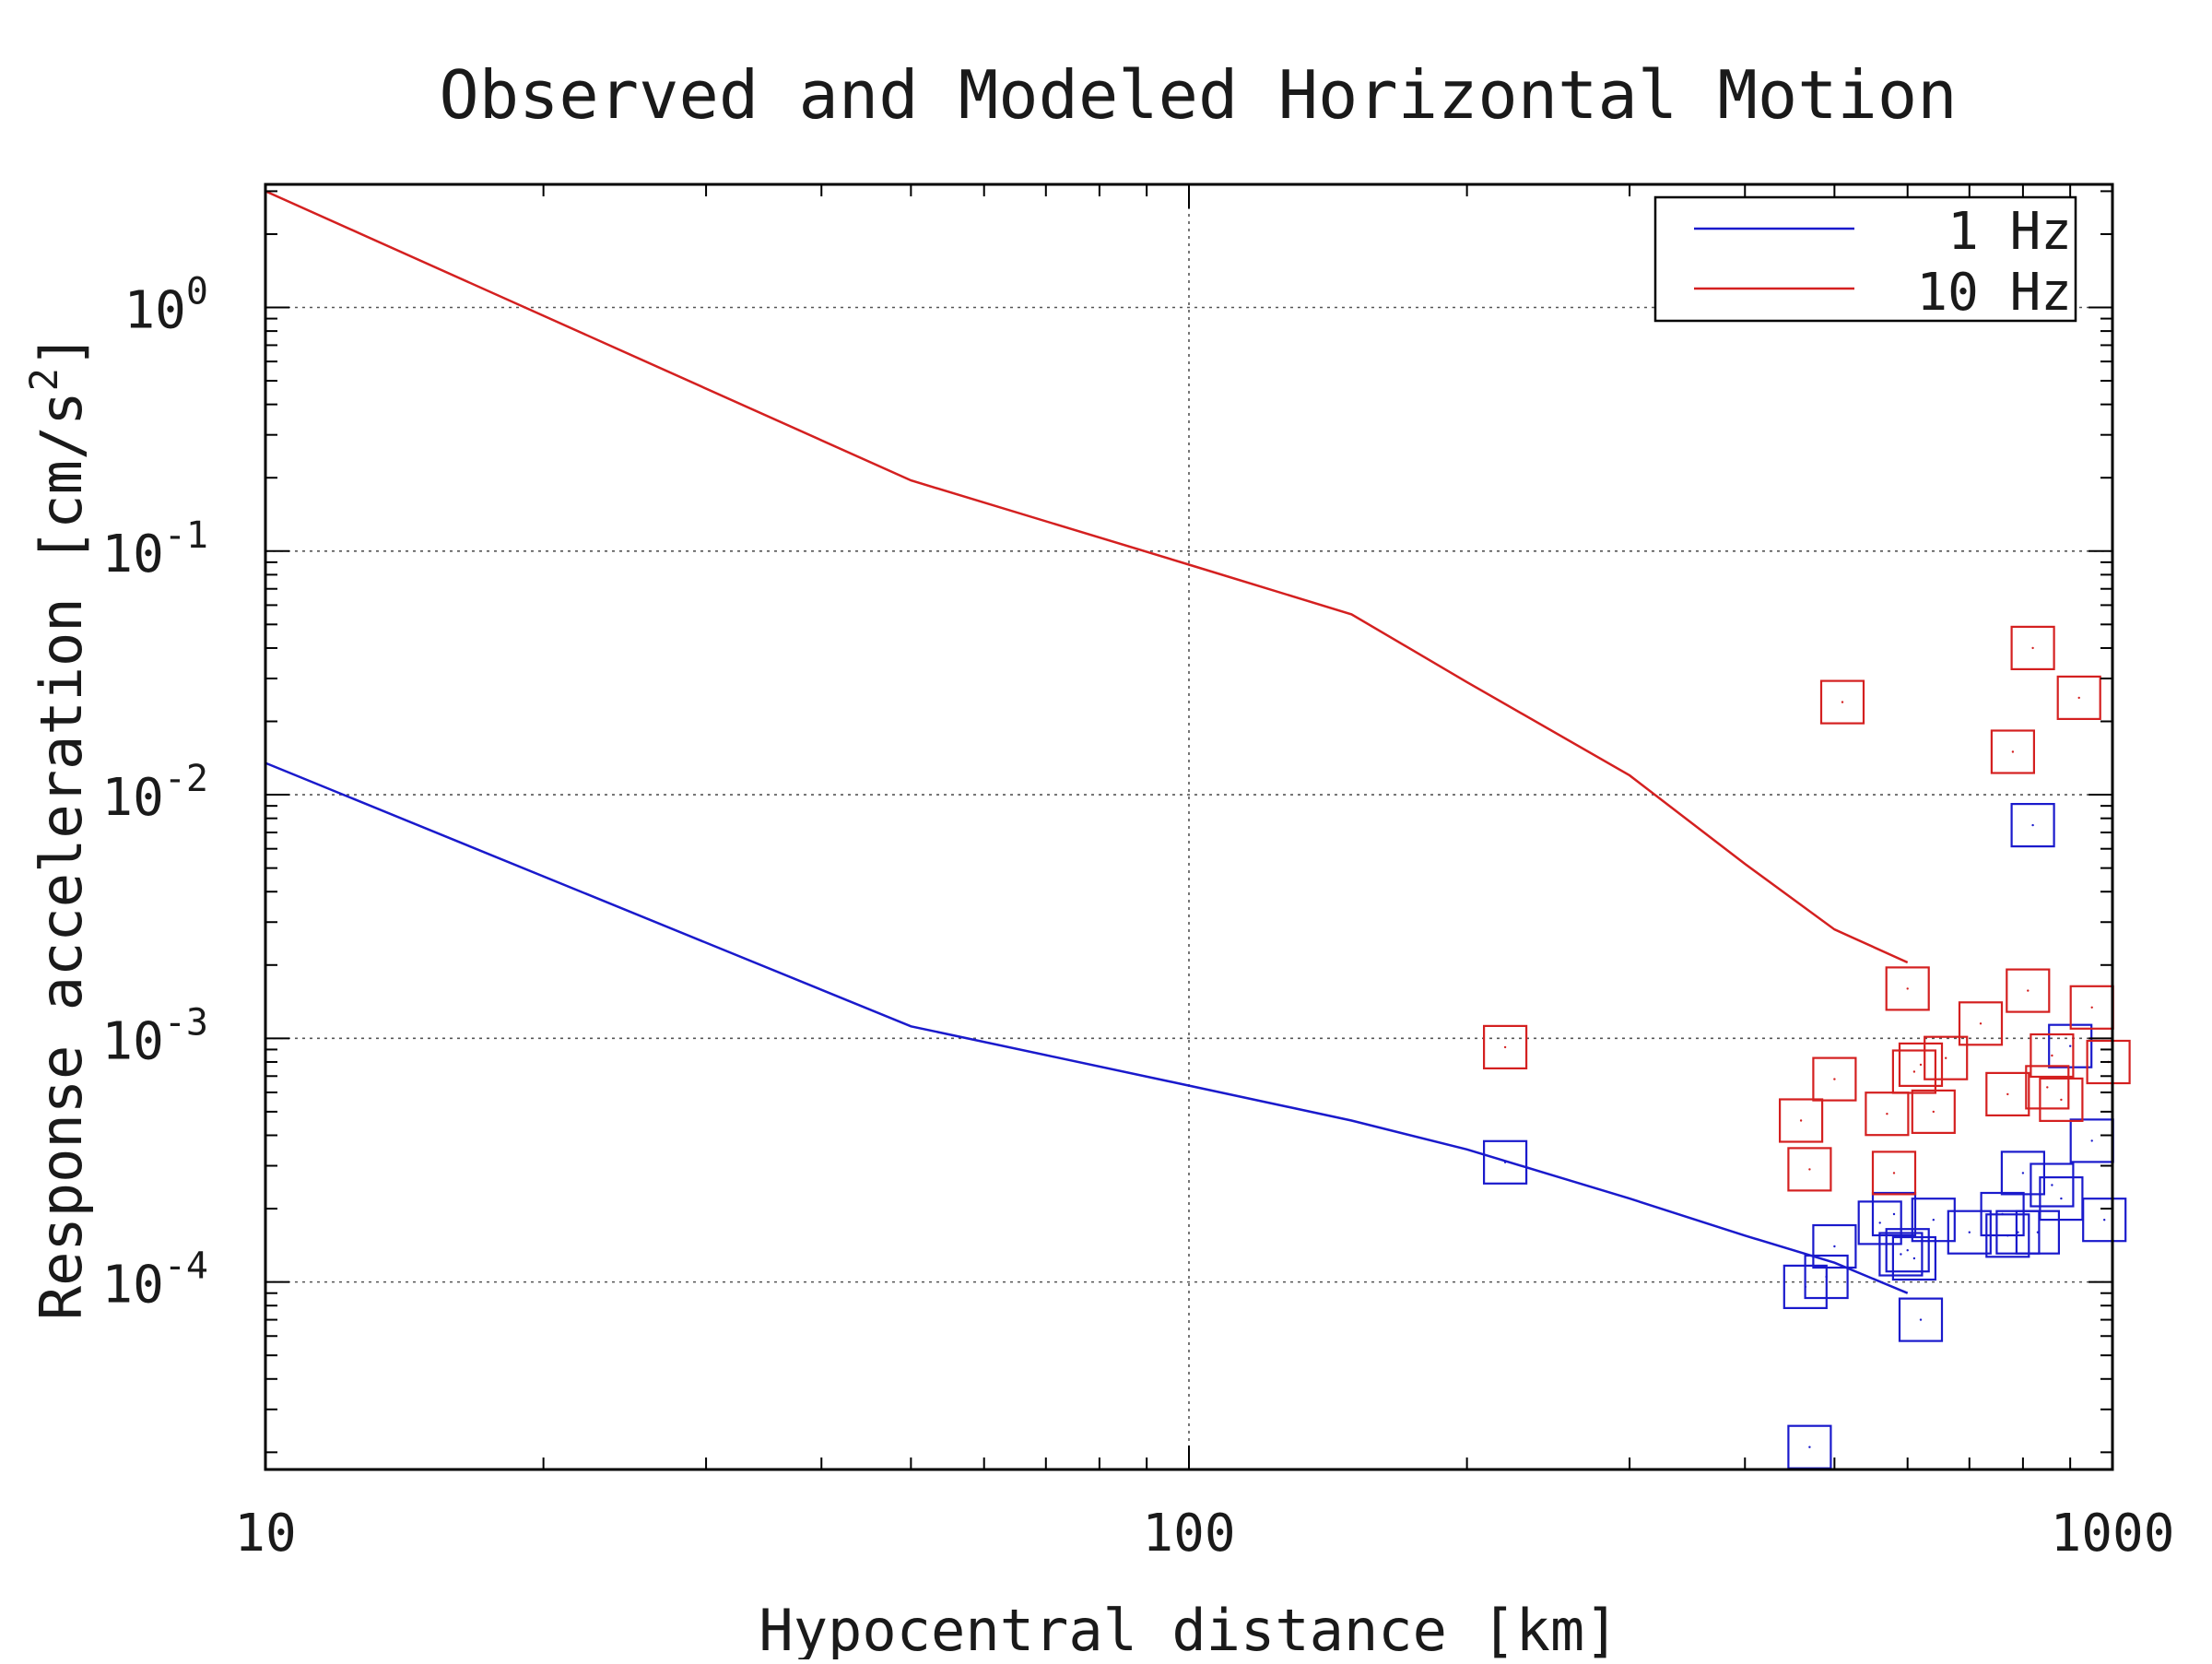 The height and width of the screenshot is (1664, 2212). What do you see at coordinates (43, 379) in the screenshot?
I see `y-axis-label-sup: 2` at bounding box center [43, 379].